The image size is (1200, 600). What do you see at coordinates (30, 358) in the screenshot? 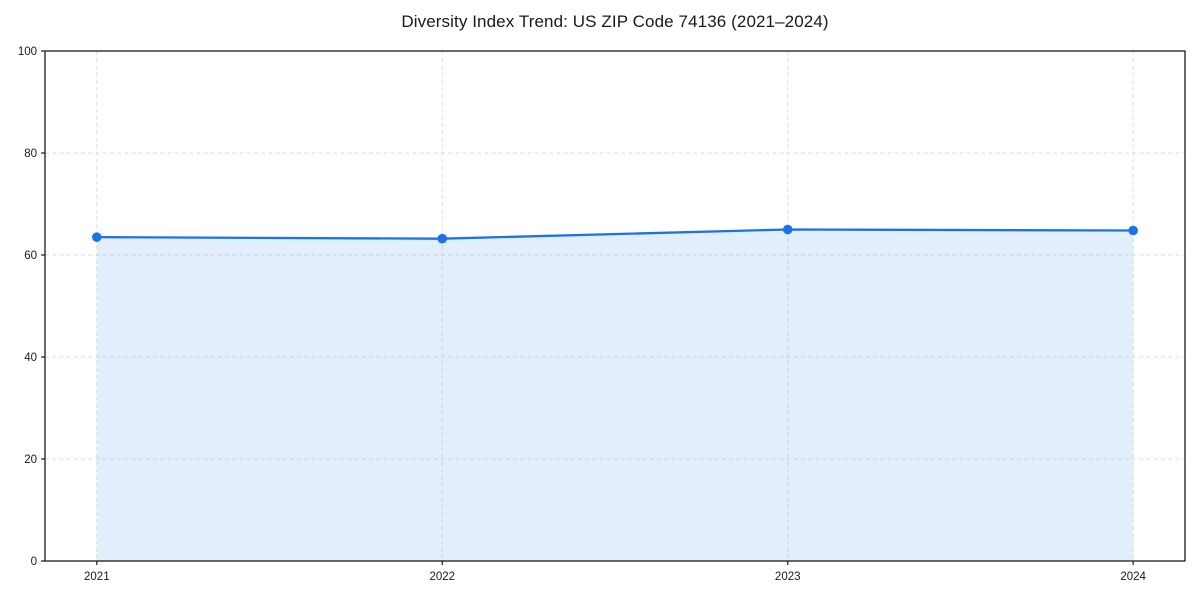
I see `y-tick-label-40: 40` at bounding box center [30, 358].